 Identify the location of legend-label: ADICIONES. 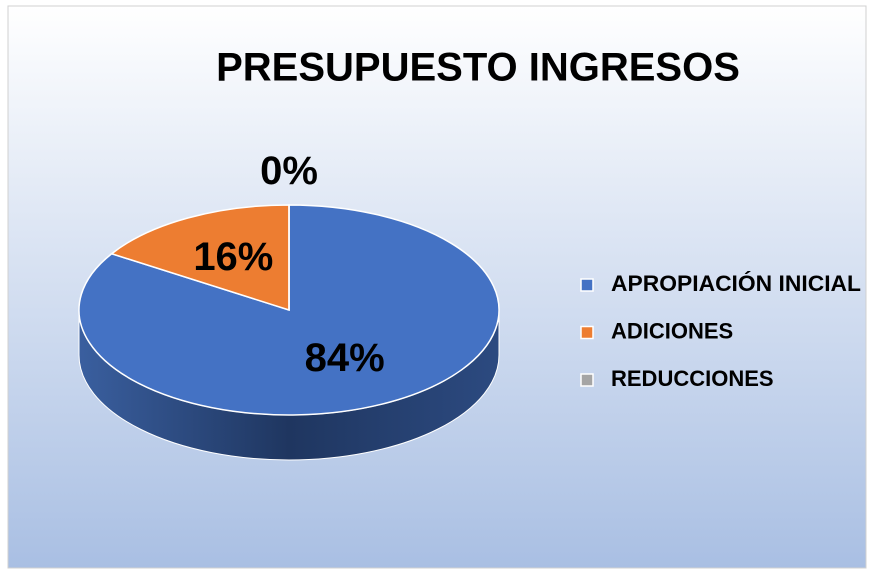
(672, 330).